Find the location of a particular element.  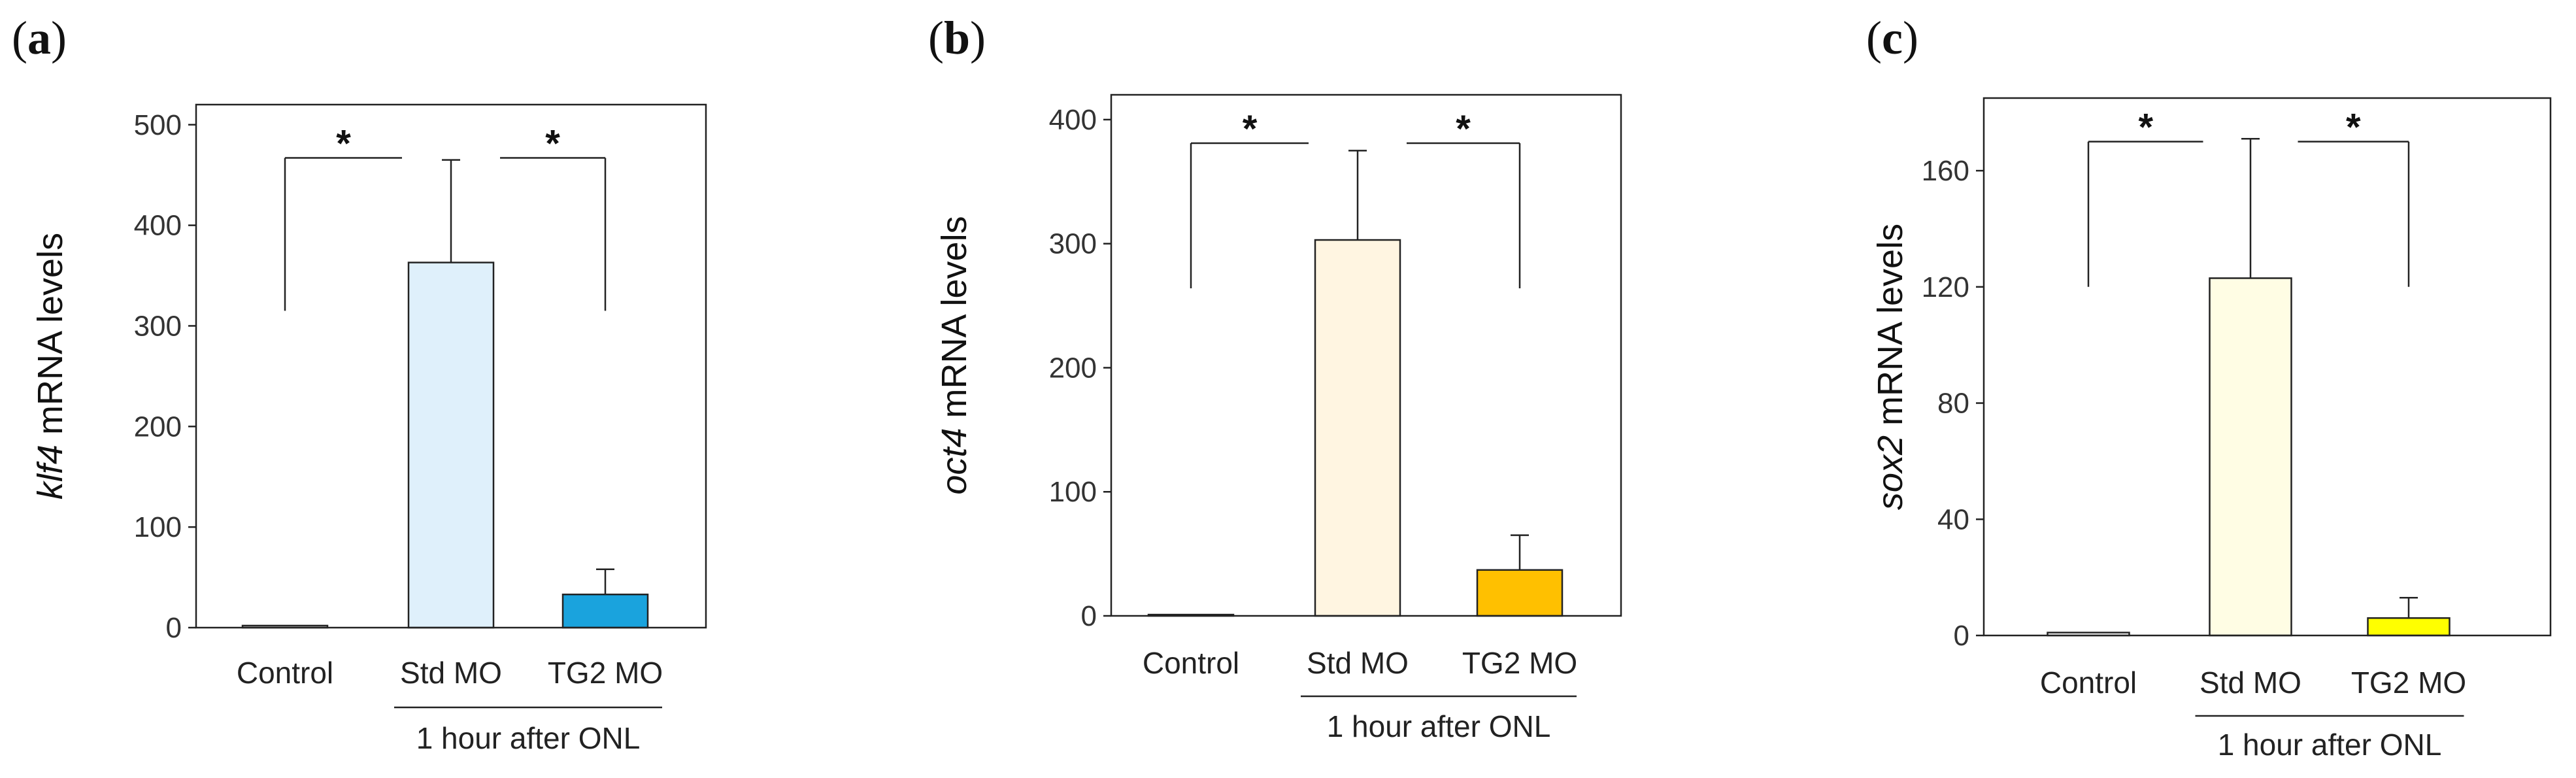

y-tick-label: 500 is located at coordinates (158, 125).